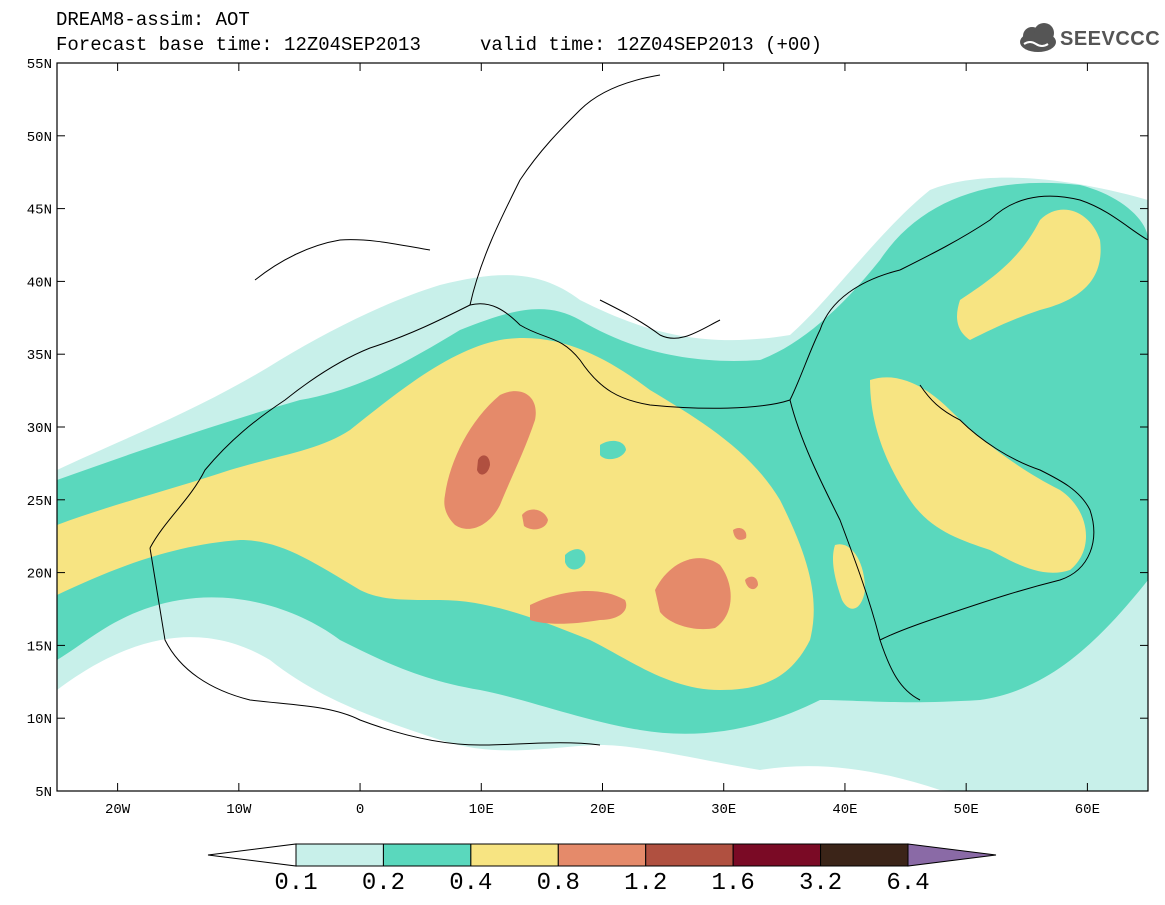 The height and width of the screenshot is (905, 1165). I want to click on lat-label: 20N, so click(39, 575).